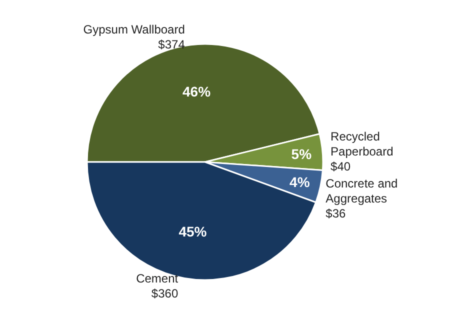 The height and width of the screenshot is (332, 474). I want to click on text: 4%, so click(300, 182).